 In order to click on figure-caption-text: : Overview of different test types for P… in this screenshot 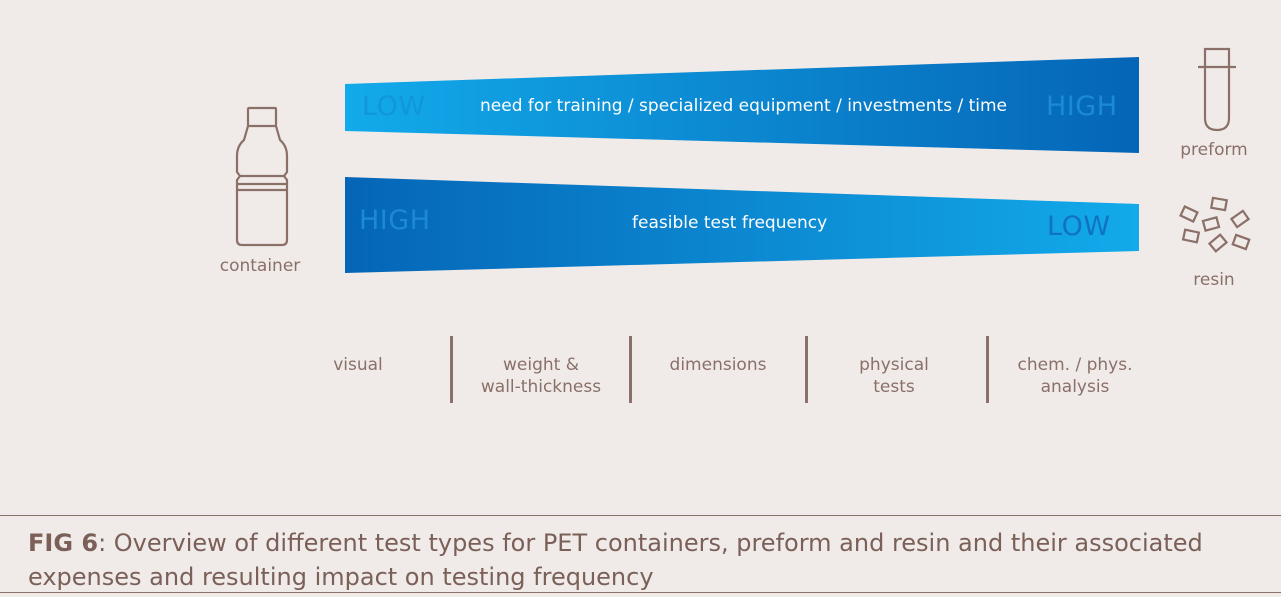, I will do `click(615, 560)`.